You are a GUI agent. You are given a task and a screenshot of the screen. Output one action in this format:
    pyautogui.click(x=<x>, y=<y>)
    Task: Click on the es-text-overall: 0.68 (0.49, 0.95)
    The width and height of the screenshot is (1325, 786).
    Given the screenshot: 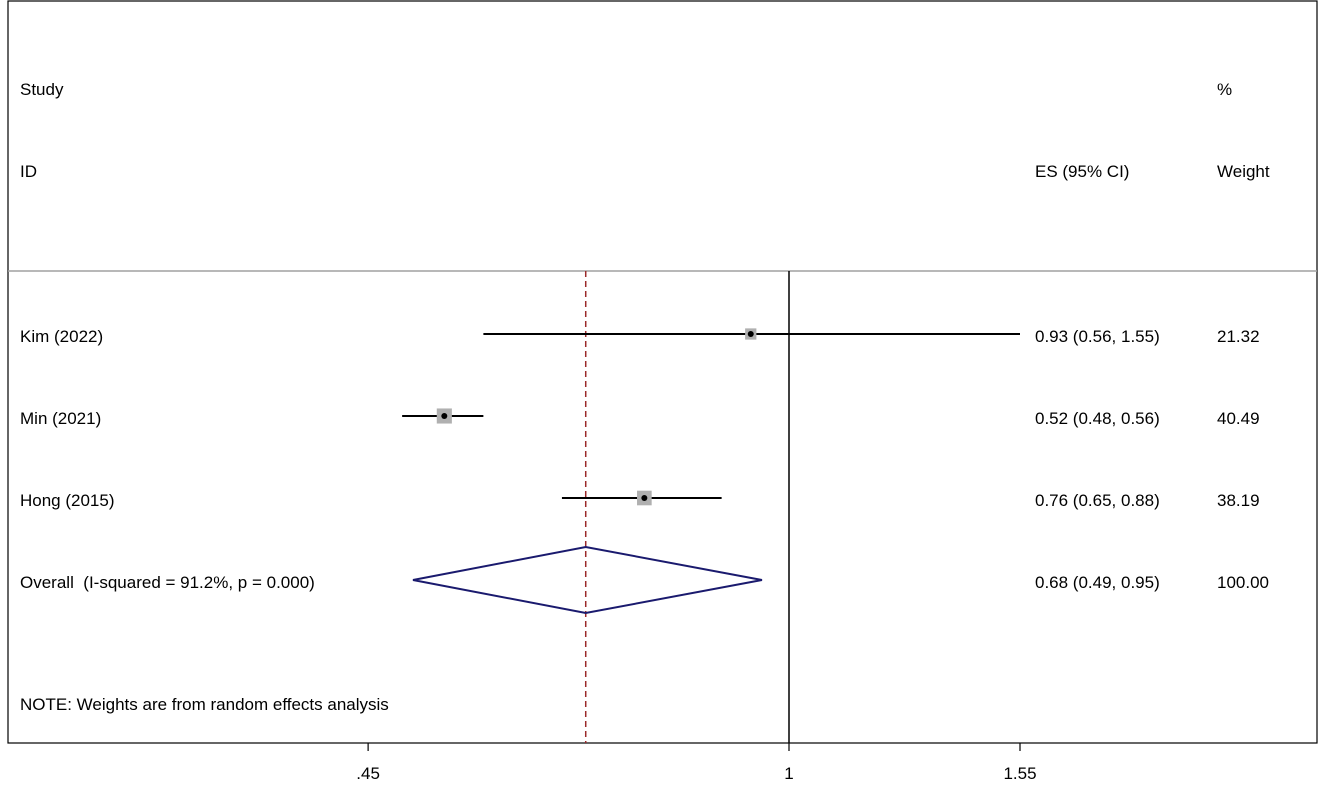 What is the action you would take?
    pyautogui.click(x=1097, y=582)
    